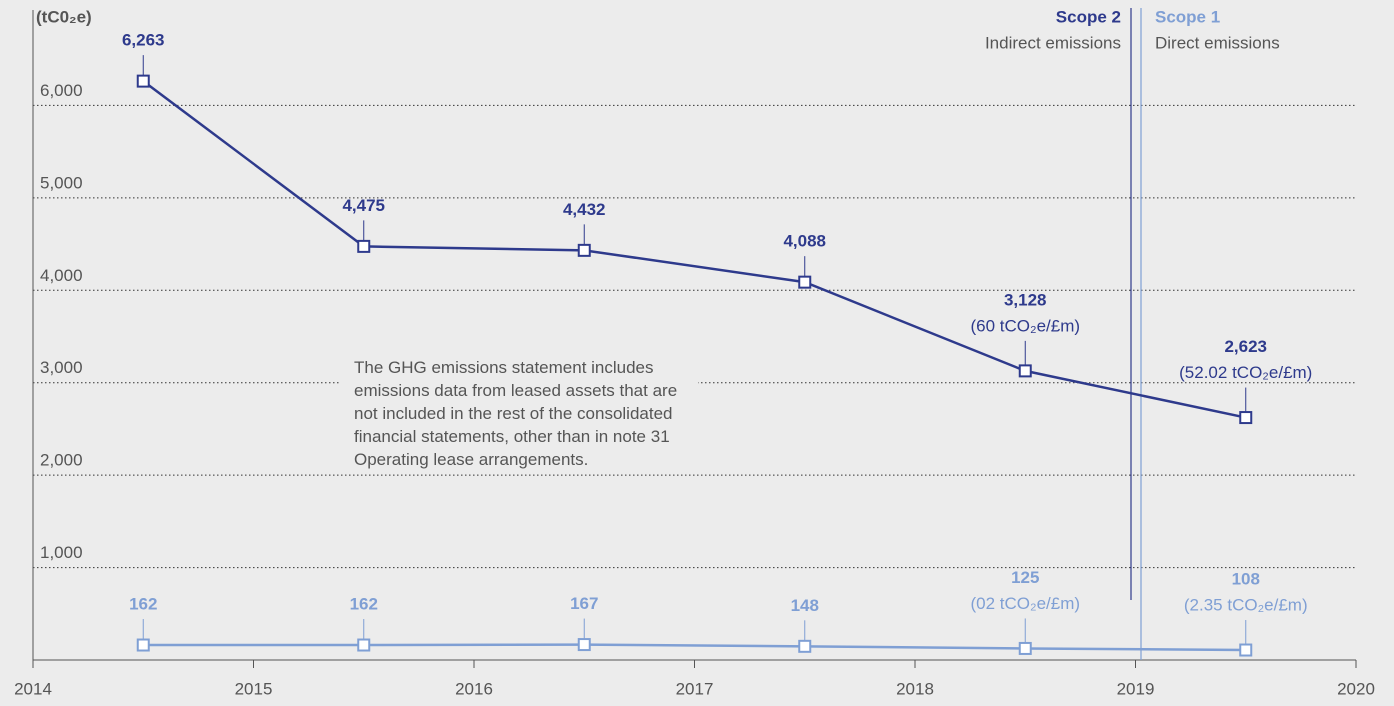  I want to click on legend-description: Indirect emissions, so click(1053, 42).